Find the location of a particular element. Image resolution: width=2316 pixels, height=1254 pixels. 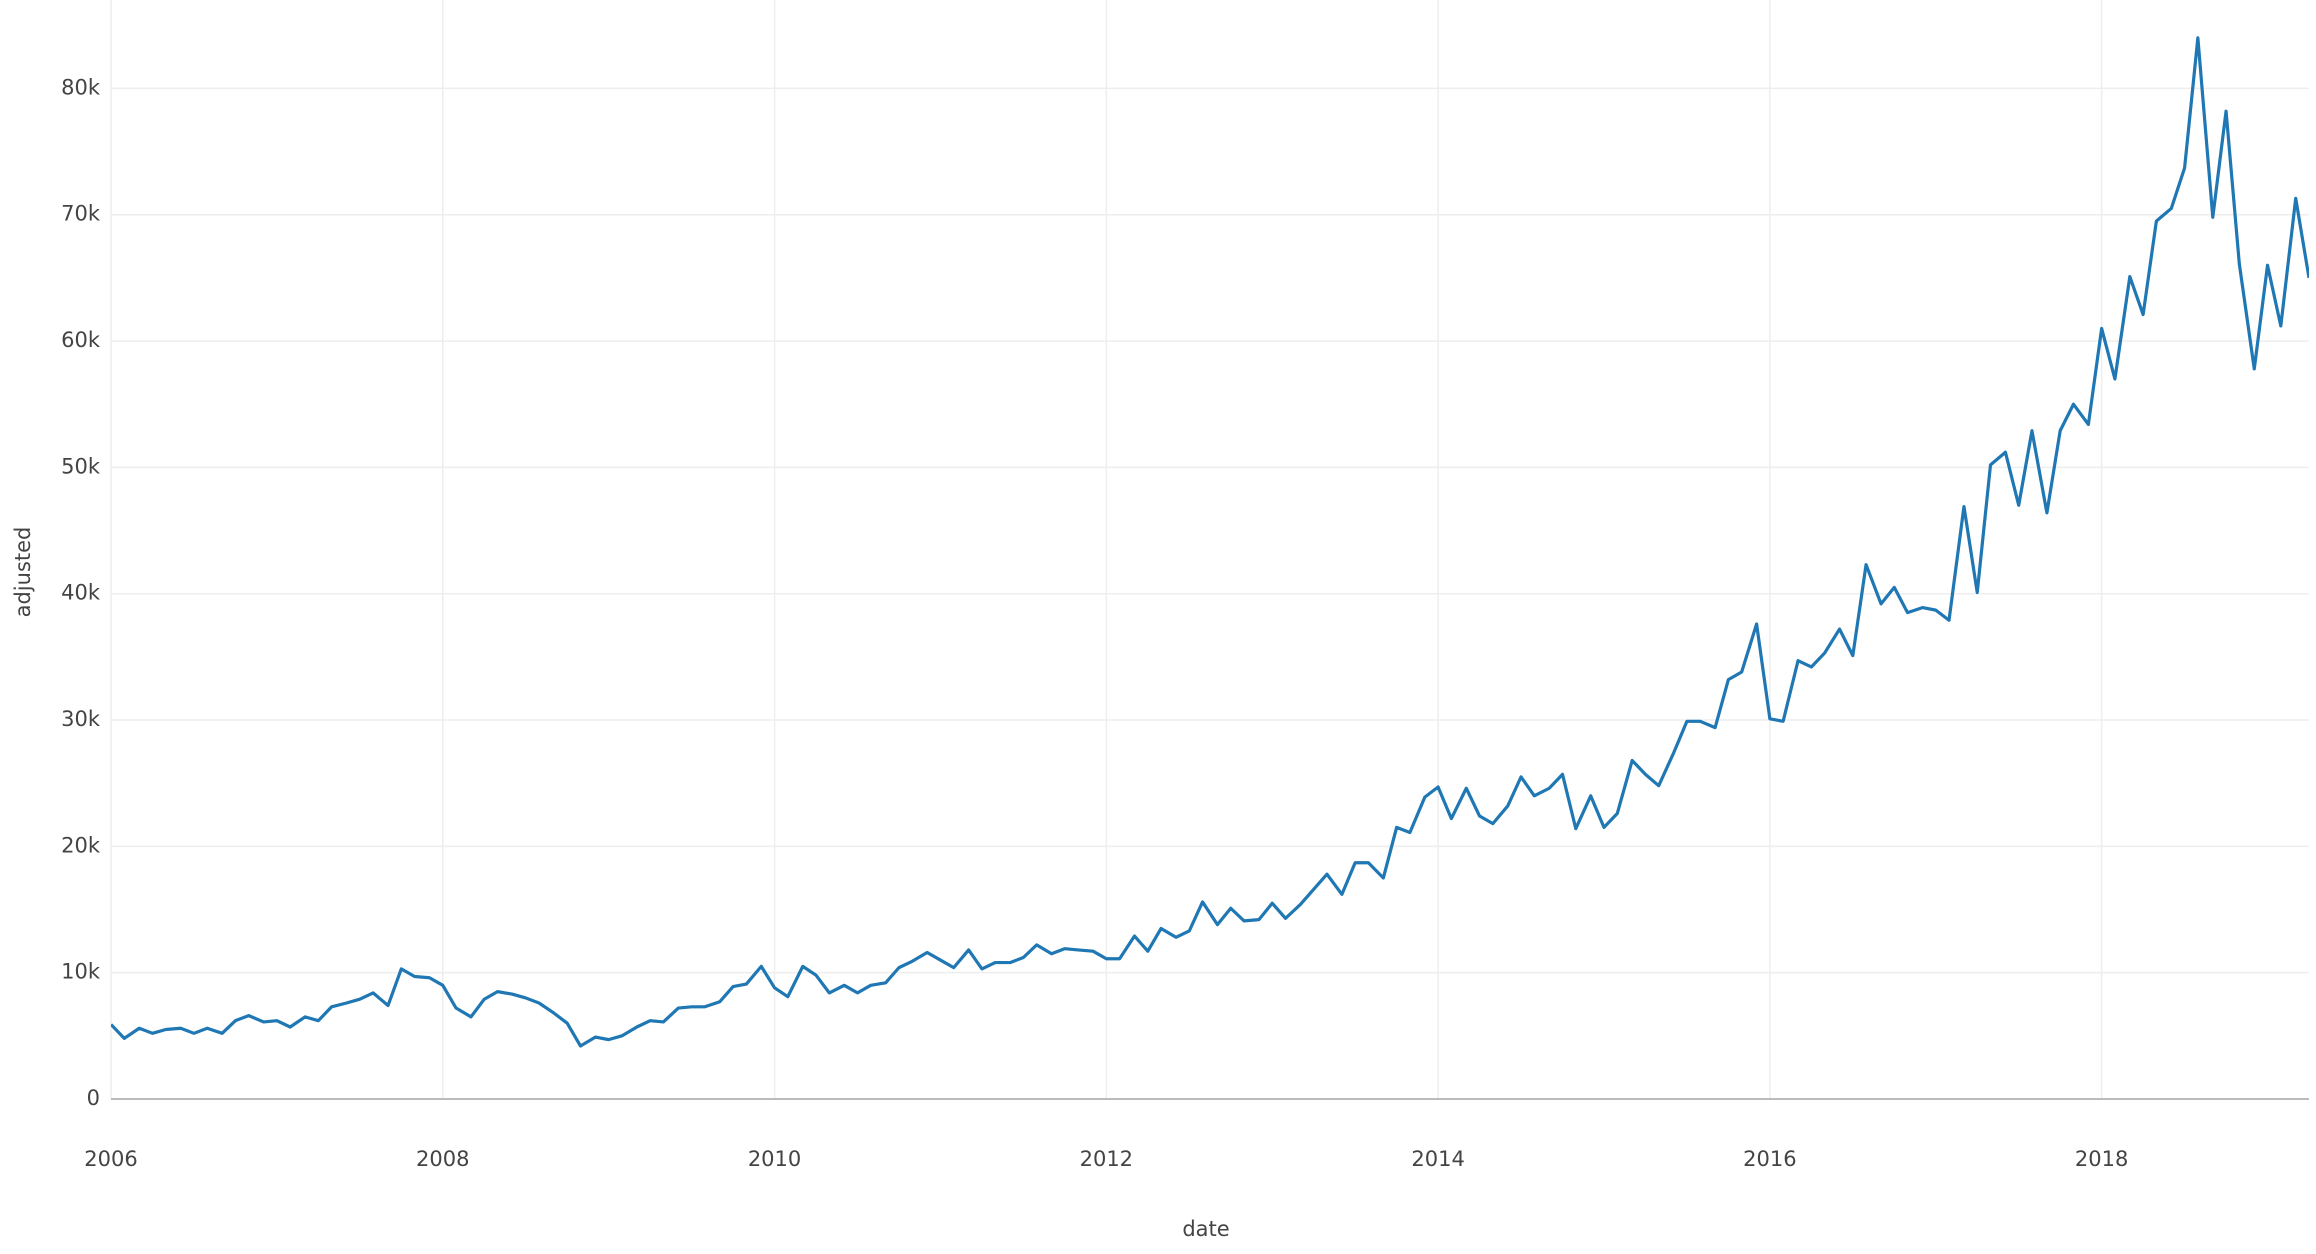

y-tick-label: 20k is located at coordinates (81, 845).